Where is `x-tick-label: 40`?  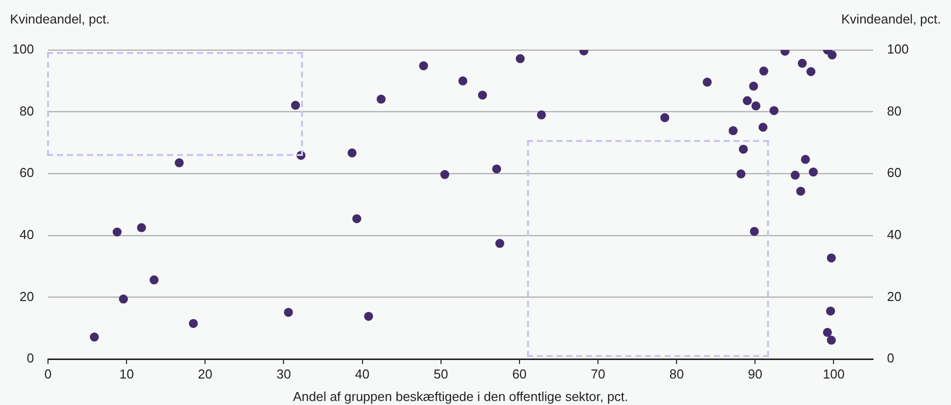 x-tick-label: 40 is located at coordinates (362, 374).